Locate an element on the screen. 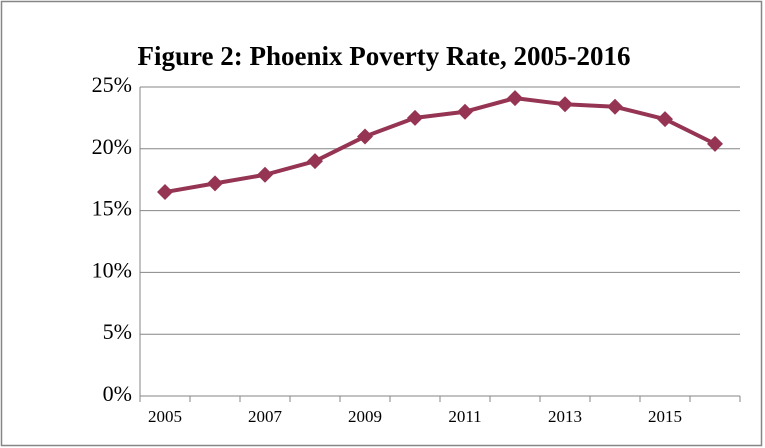 Image resolution: width=765 pixels, height=448 pixels. x-tick-label: 2011 is located at coordinates (464, 416).